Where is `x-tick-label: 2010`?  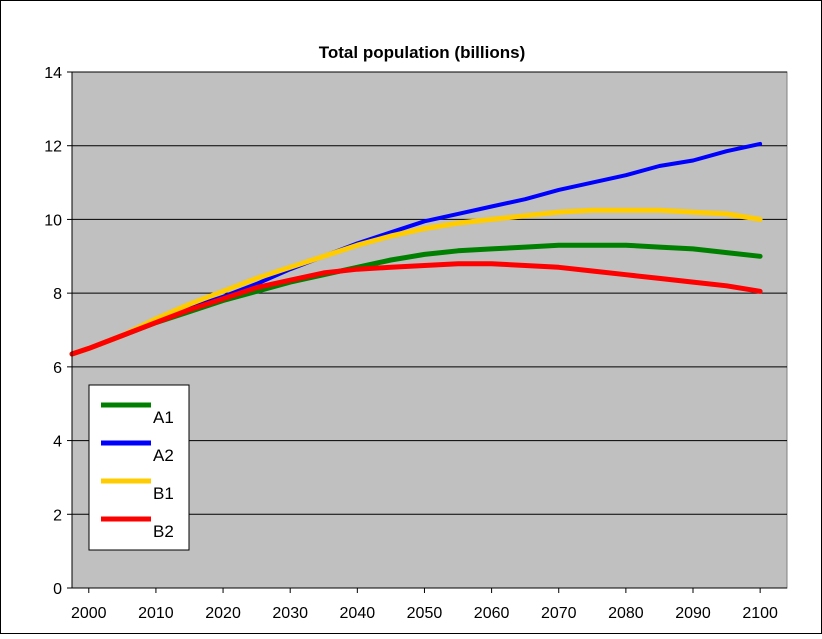
x-tick-label: 2010 is located at coordinates (156, 613).